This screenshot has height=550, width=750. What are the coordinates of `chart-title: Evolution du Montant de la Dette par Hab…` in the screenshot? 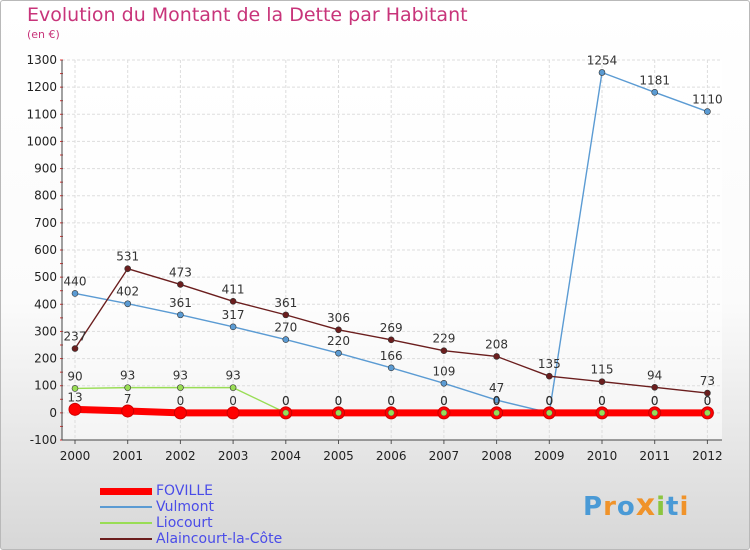 It's located at (247, 15).